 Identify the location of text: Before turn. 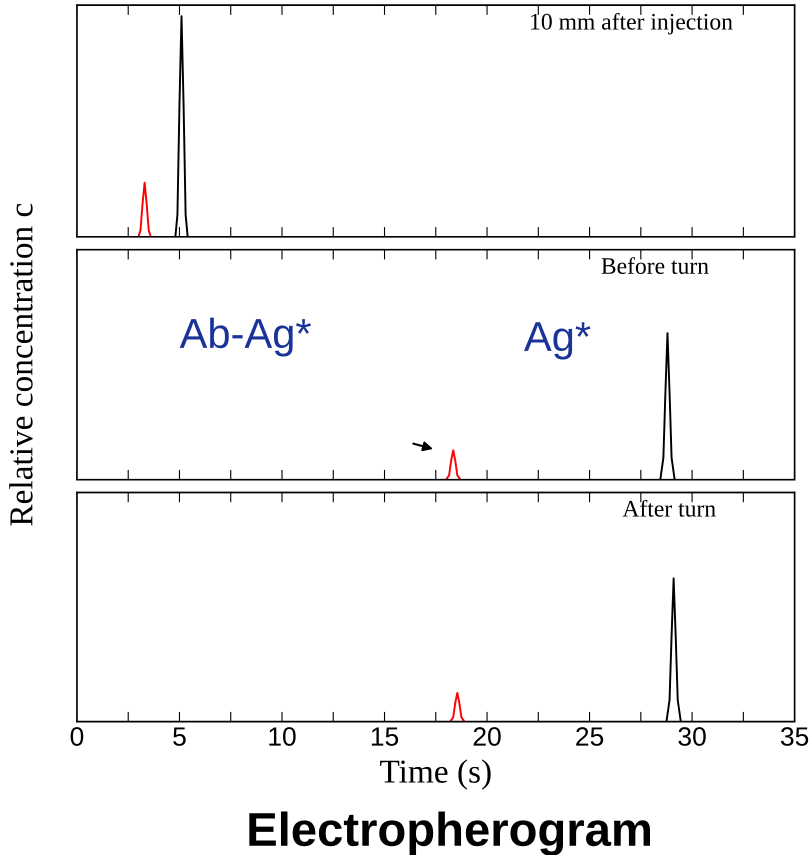
(655, 265).